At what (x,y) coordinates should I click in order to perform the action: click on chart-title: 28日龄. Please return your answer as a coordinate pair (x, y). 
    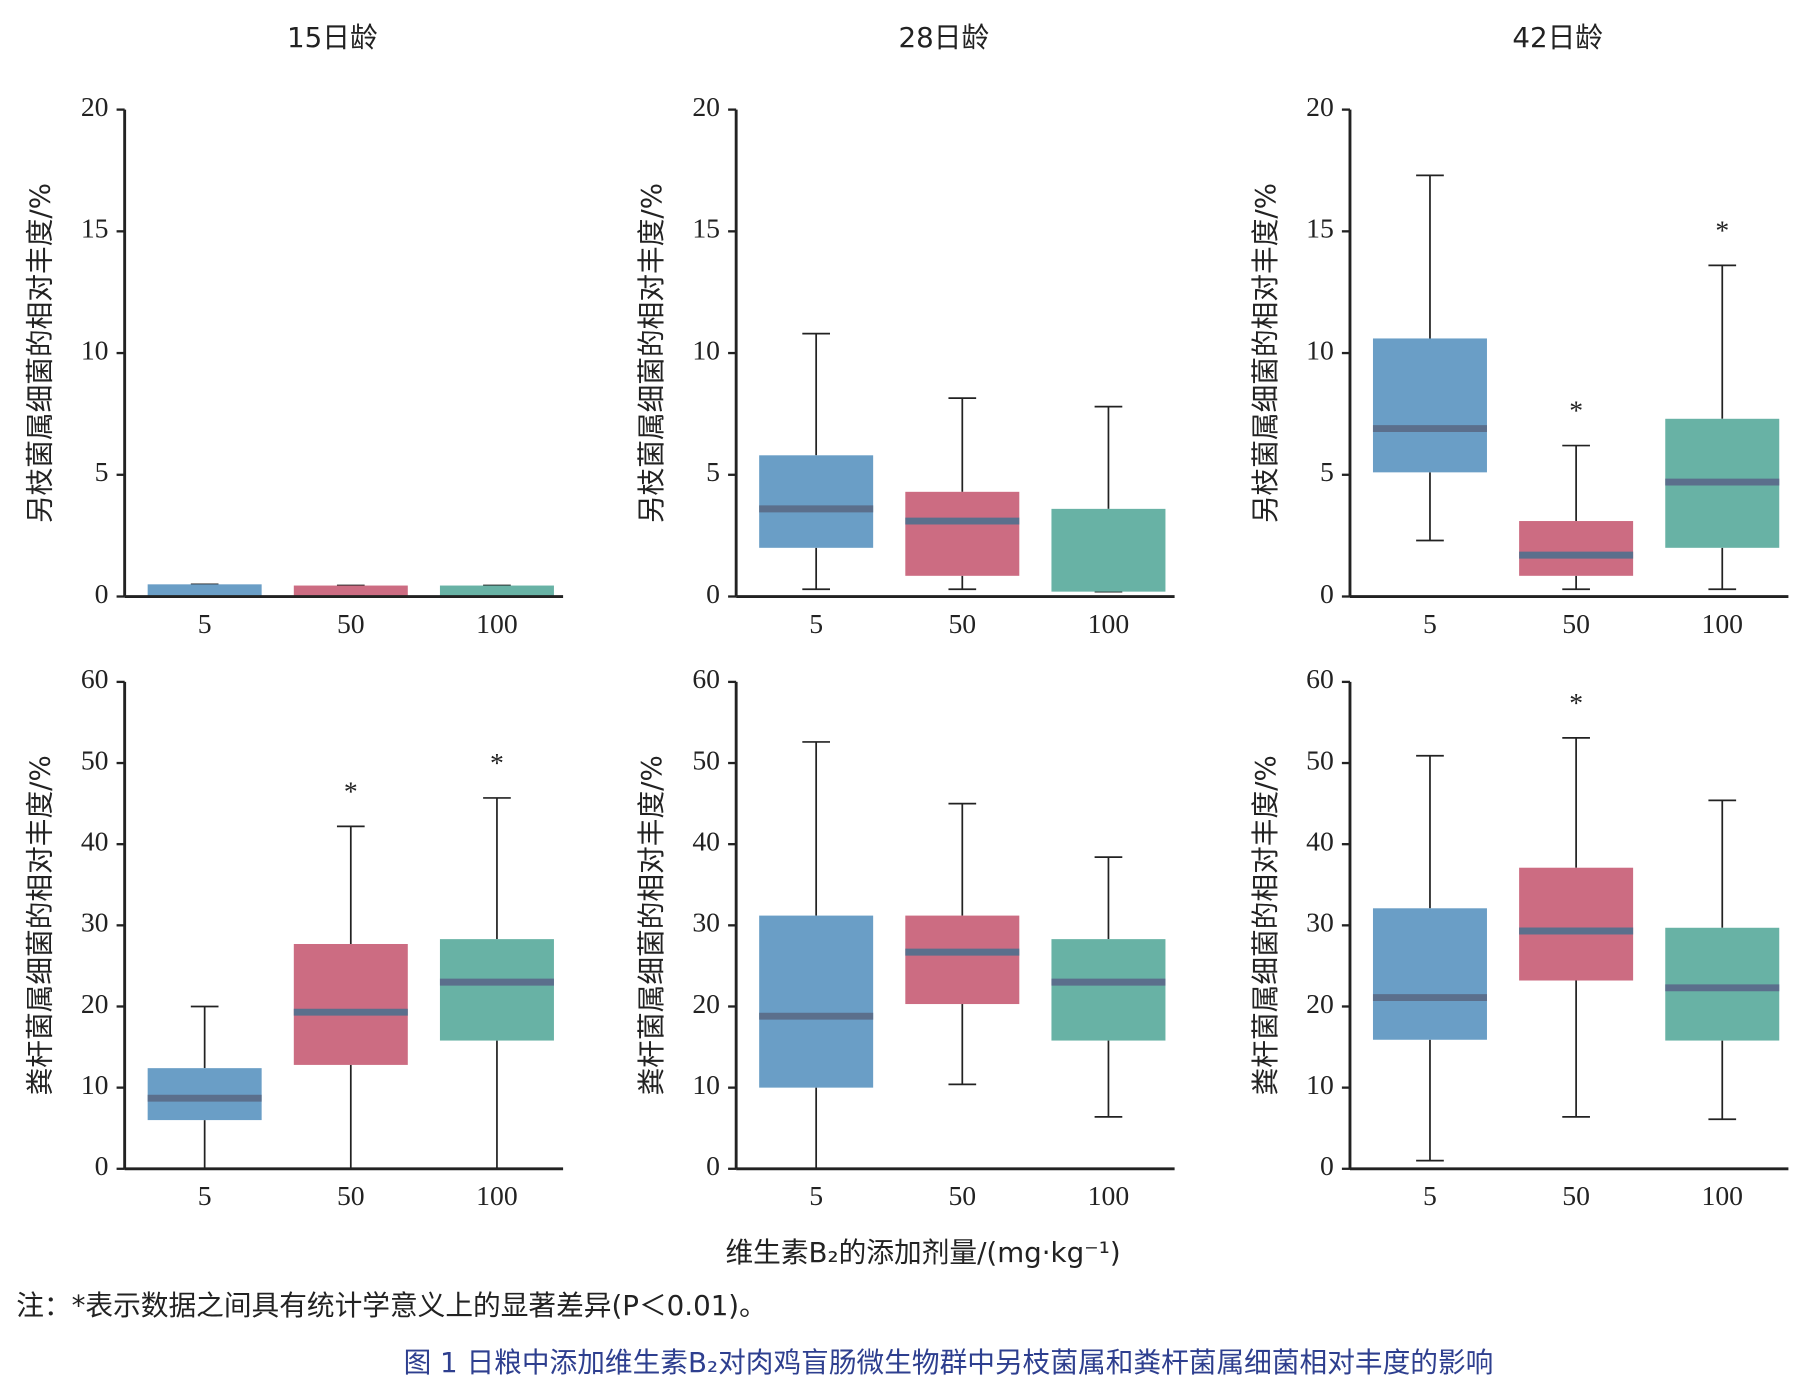
    Looking at the image, I should click on (944, 37).